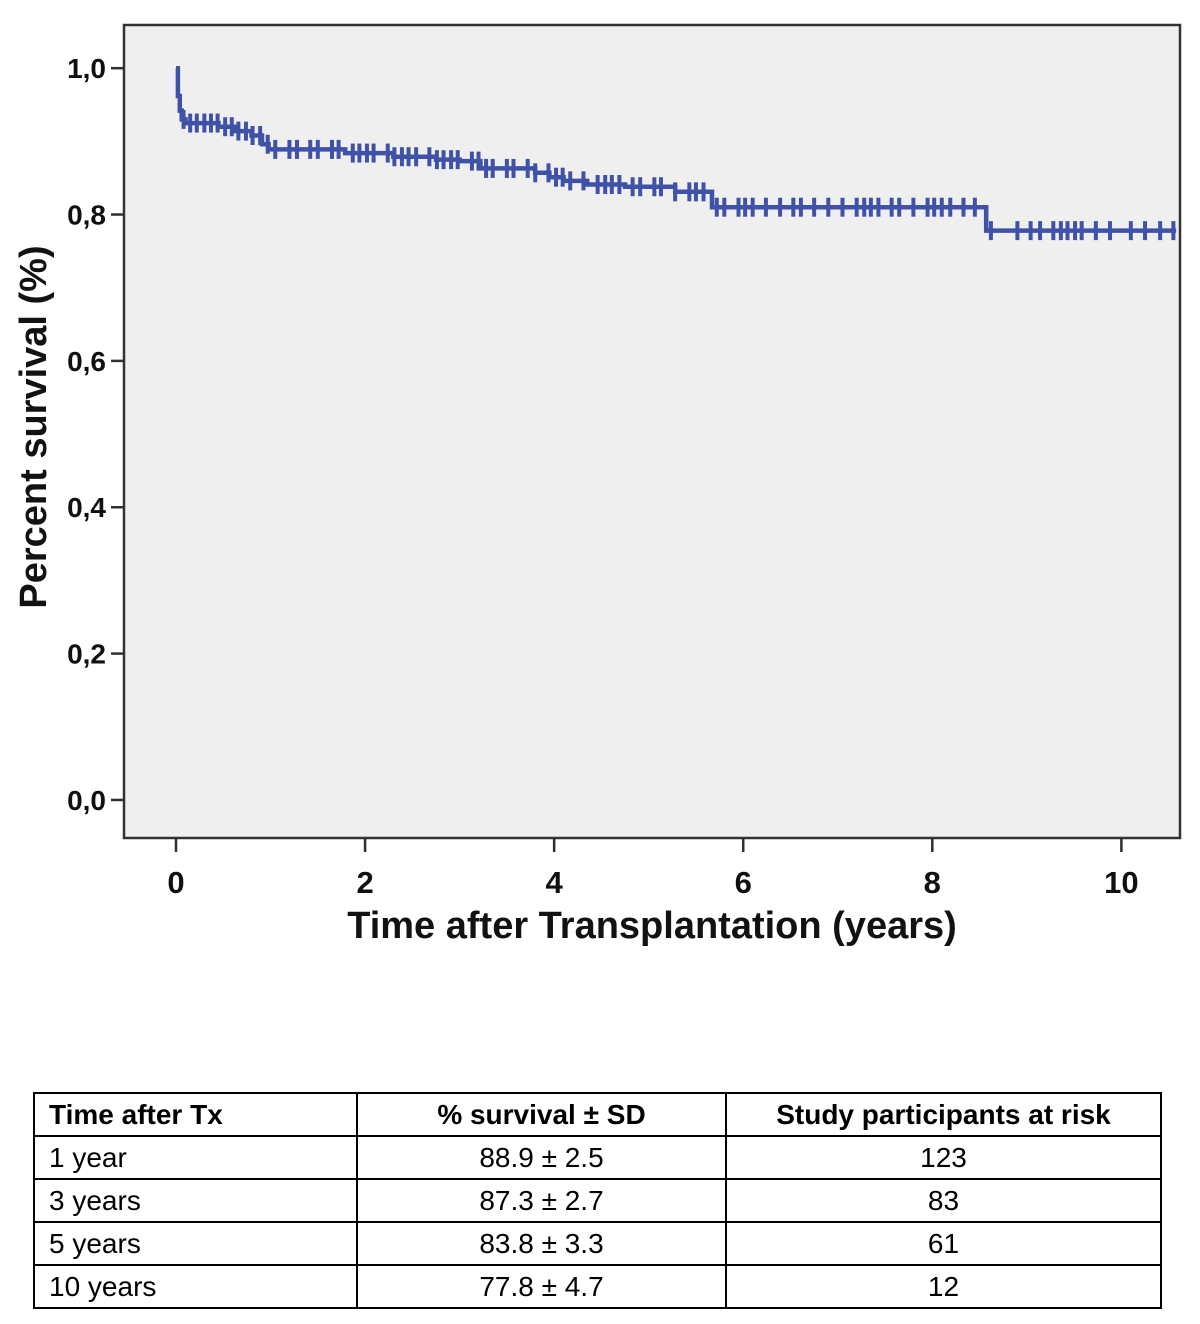  What do you see at coordinates (86, 507) in the screenshot?
I see `y-tick-label: 0,4` at bounding box center [86, 507].